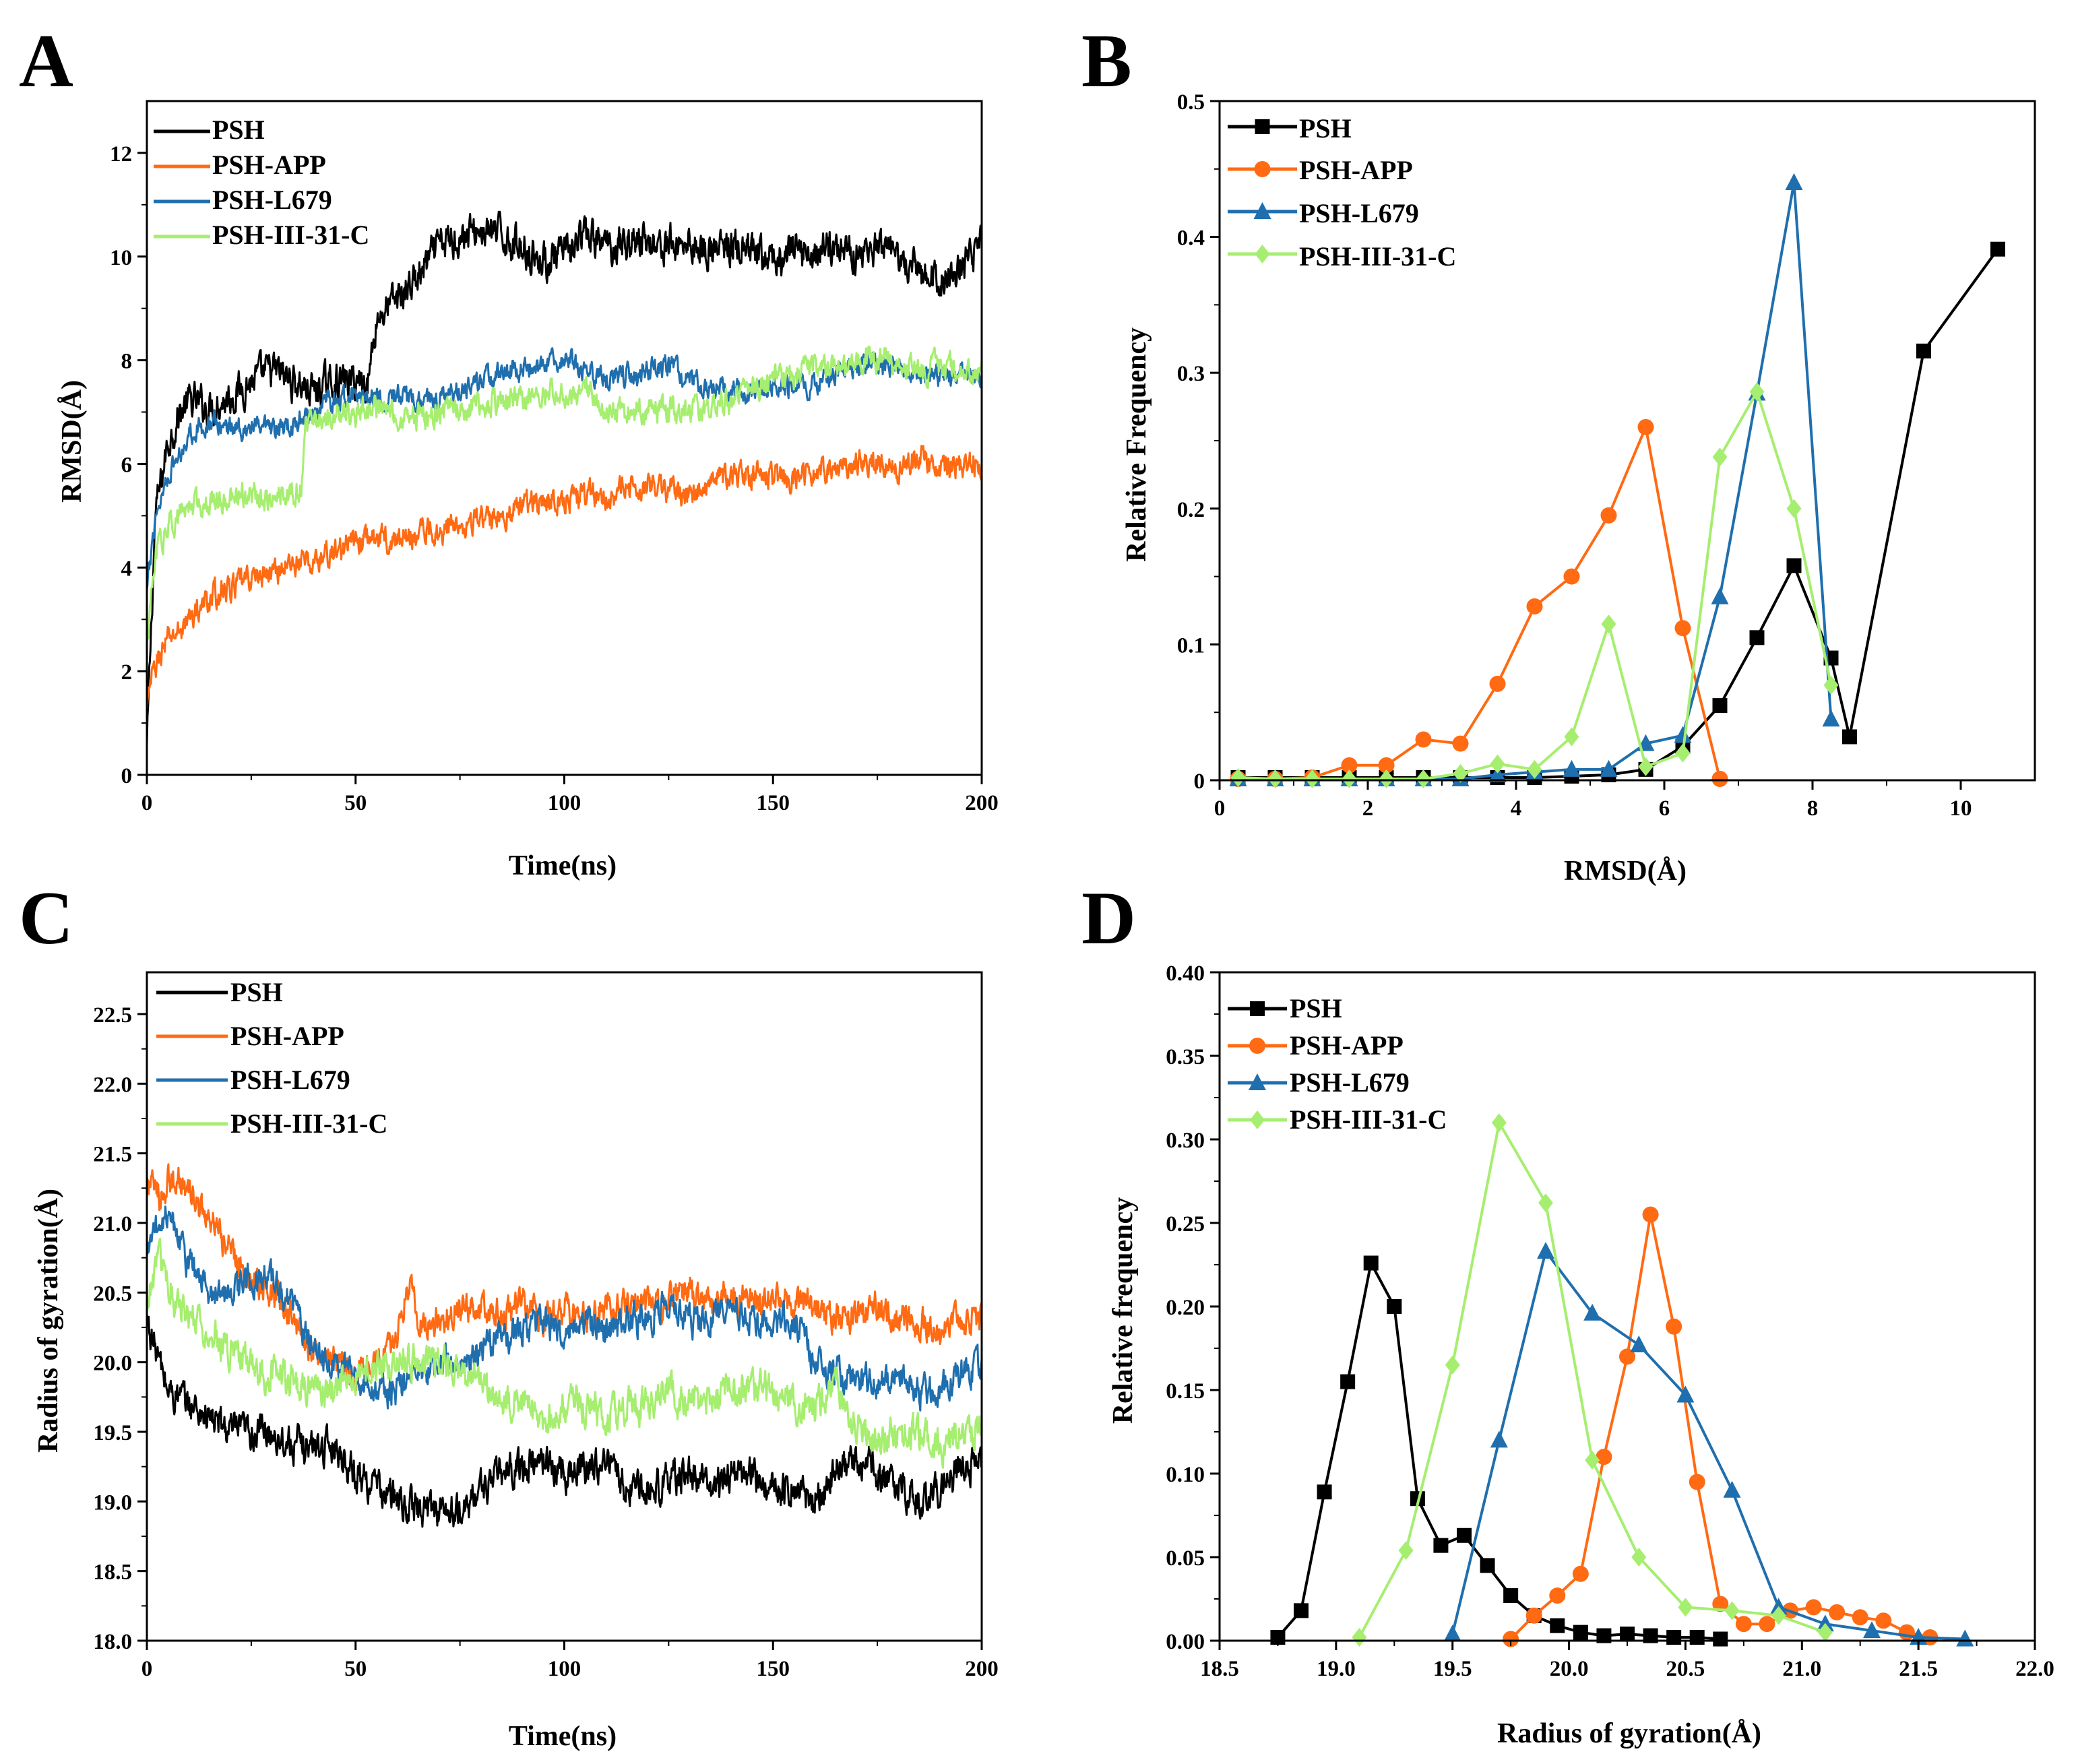 The width and height of the screenshot is (2078, 1764). Describe the element at coordinates (112, 1364) in the screenshot. I see `y-tick-label: 20.0` at that location.